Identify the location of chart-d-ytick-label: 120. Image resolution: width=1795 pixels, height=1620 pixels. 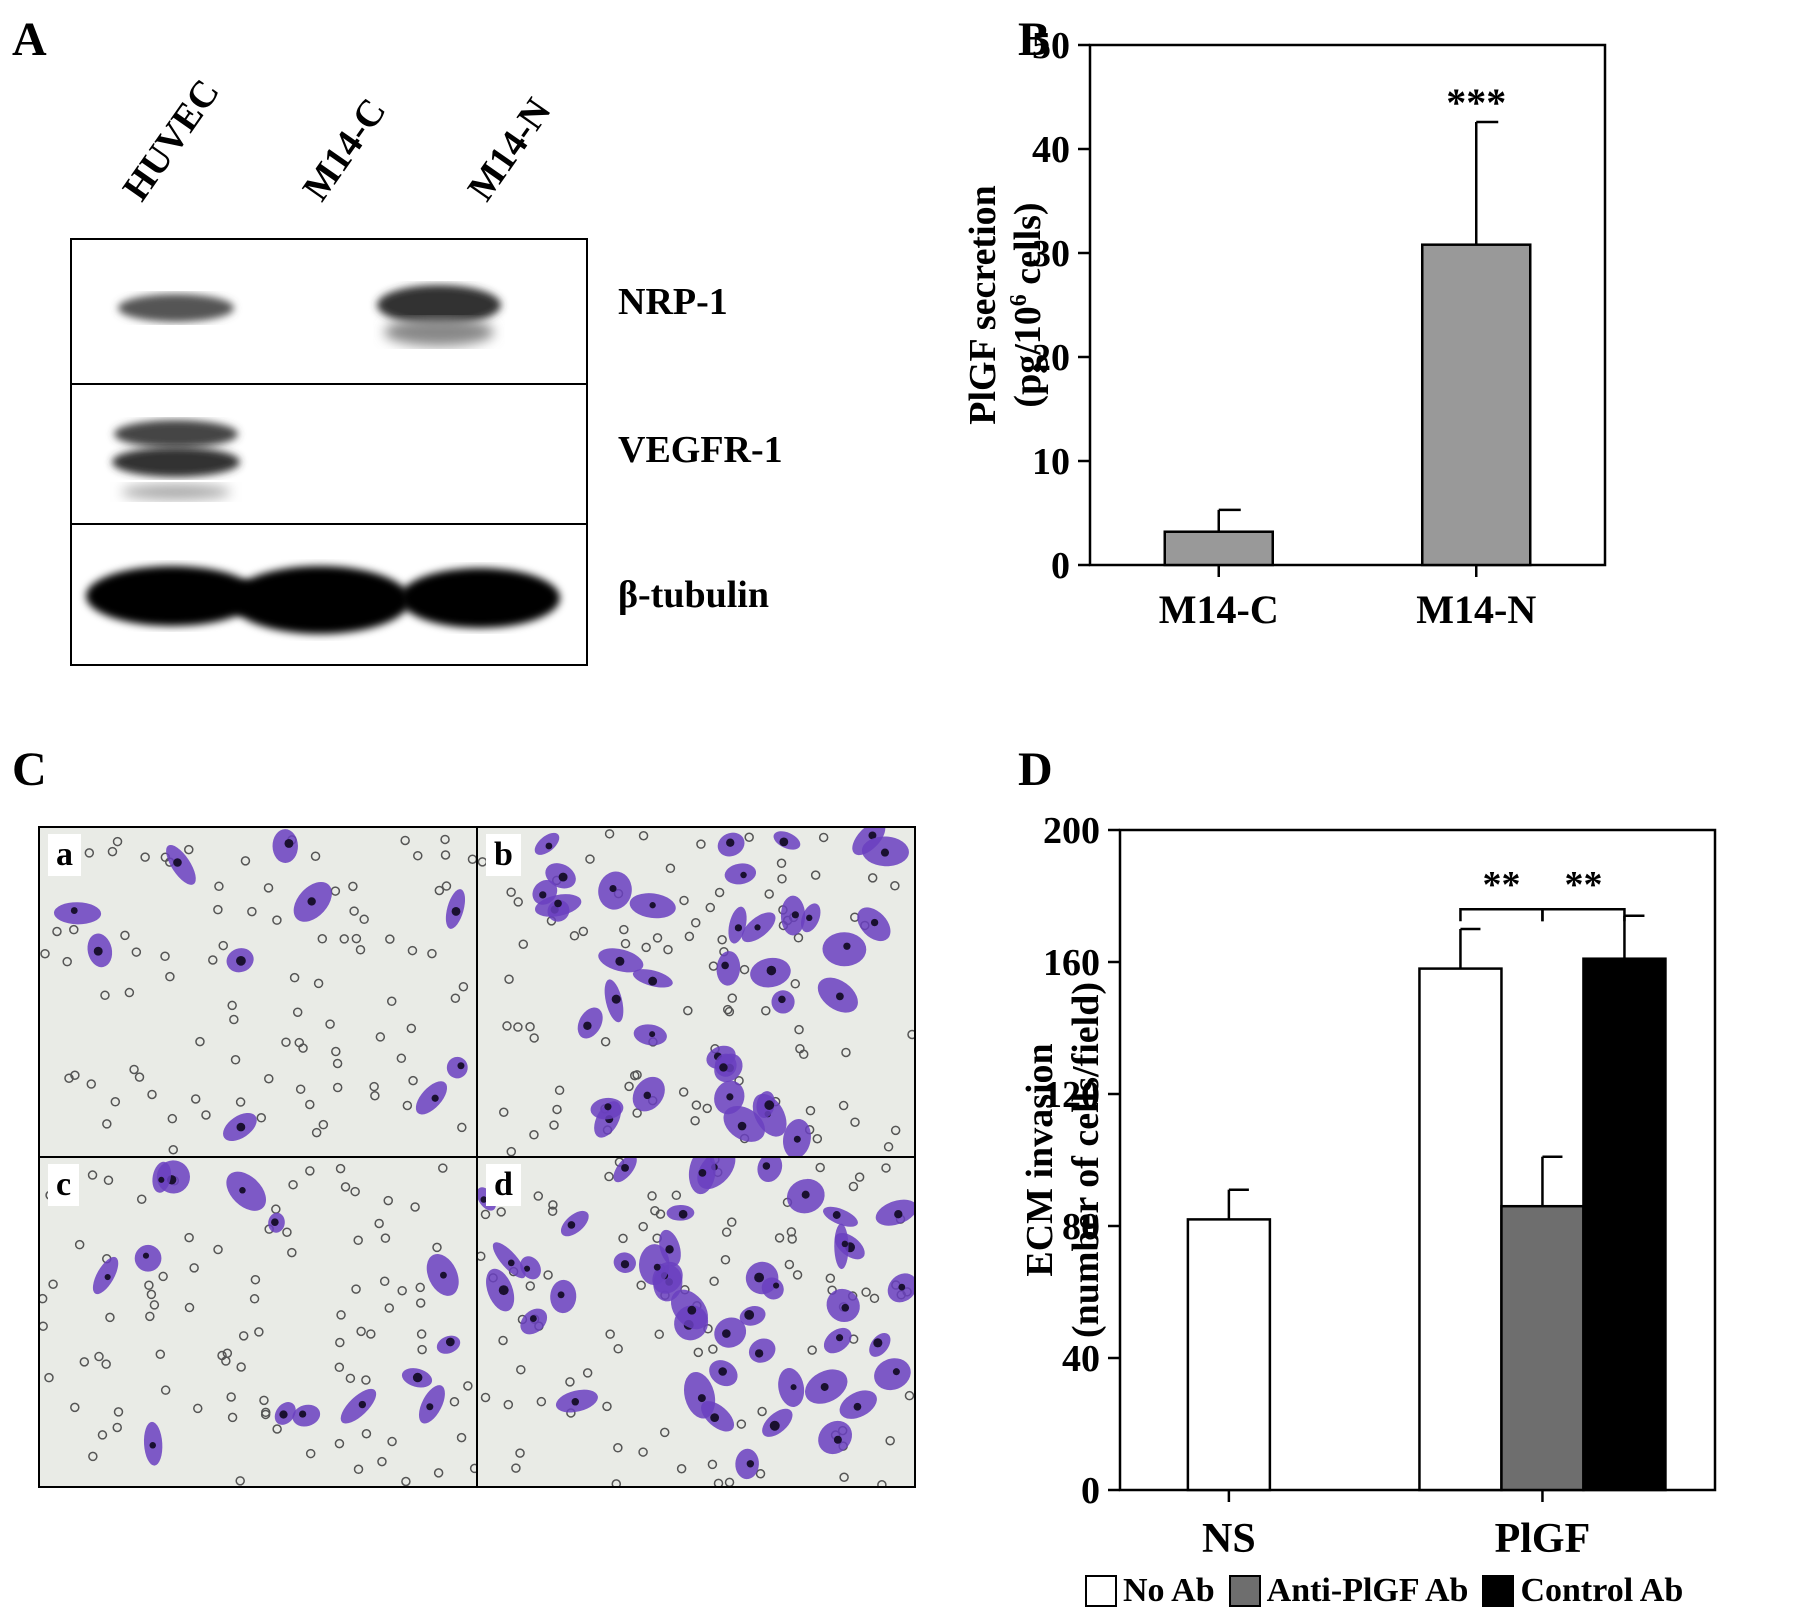
(1071, 1095).